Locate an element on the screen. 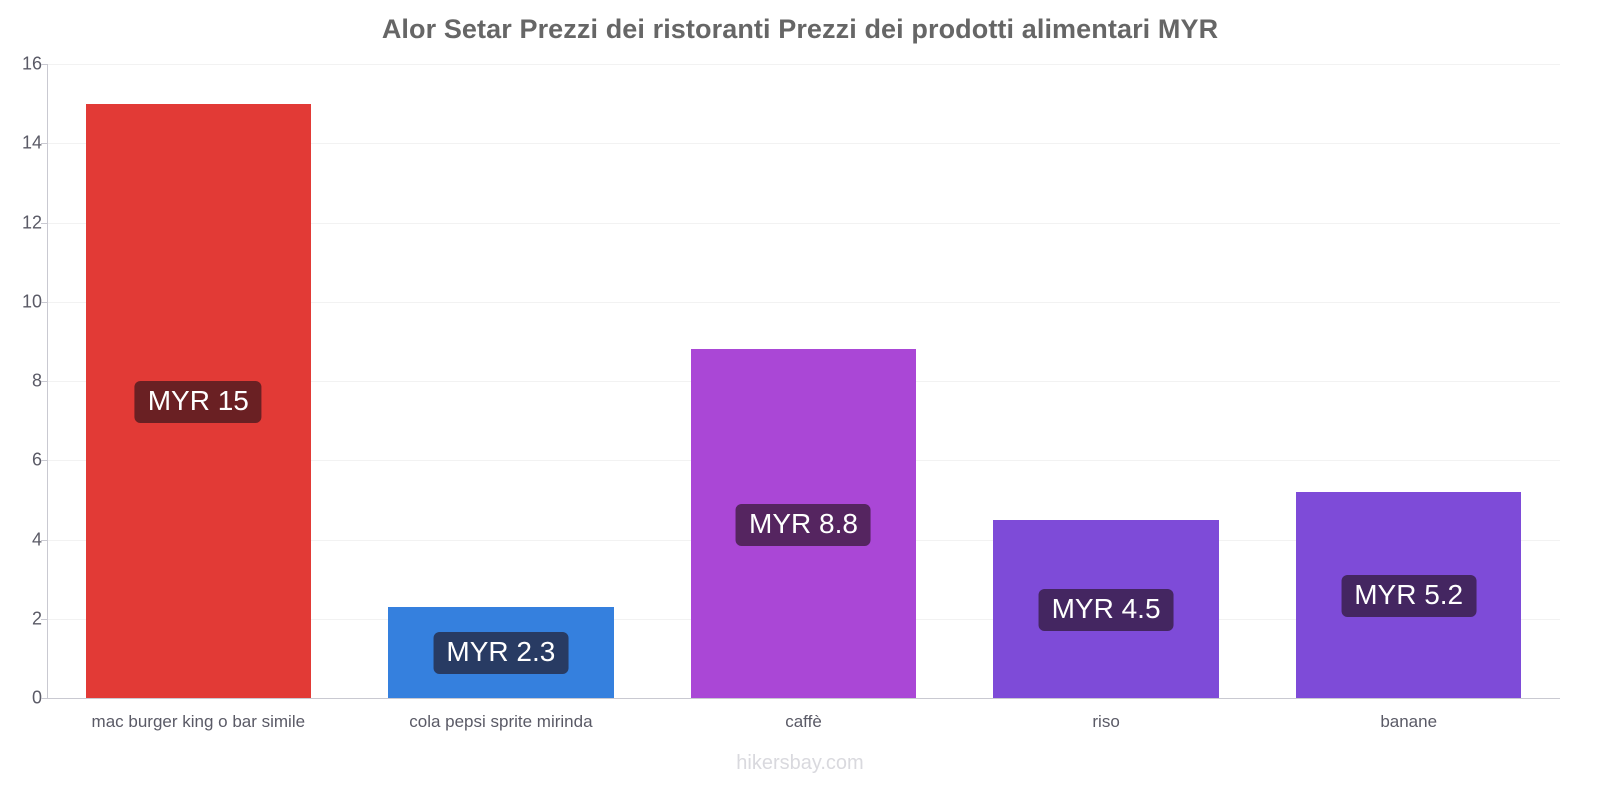 This screenshot has height=800, width=1600. x-axis-tick-label: cola pepsi sprite mirinda is located at coordinates (501, 721).